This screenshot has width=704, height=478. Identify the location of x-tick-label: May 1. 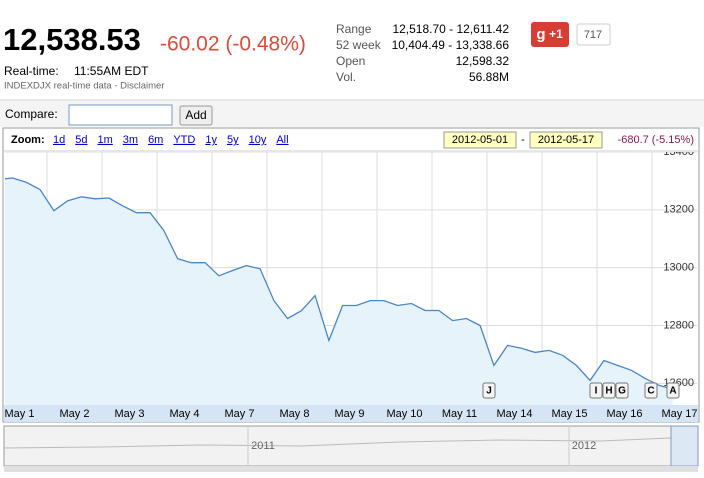
(20, 414).